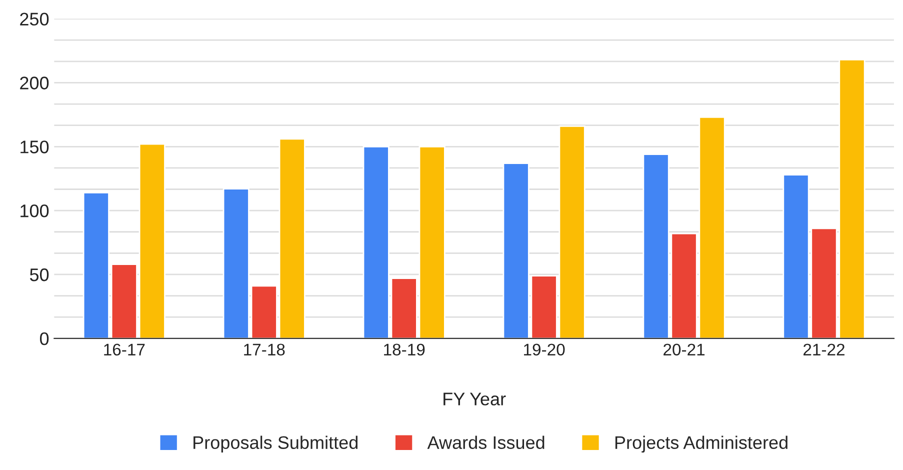 The image size is (903, 470). What do you see at coordinates (701, 444) in the screenshot?
I see `legend-label: Projects Administered` at bounding box center [701, 444].